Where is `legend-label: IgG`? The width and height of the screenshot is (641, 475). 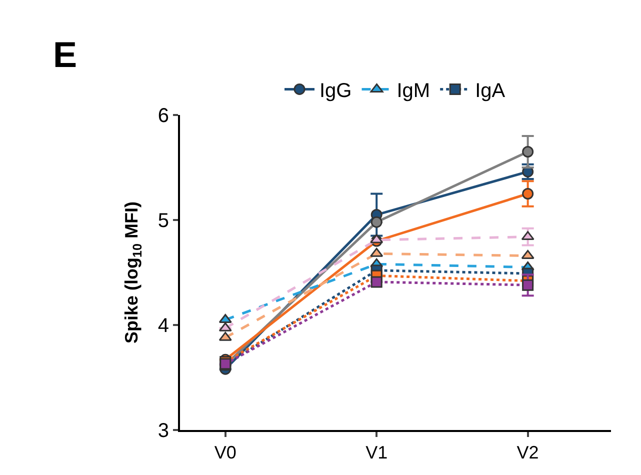 legend-label: IgG is located at coordinates (336, 91).